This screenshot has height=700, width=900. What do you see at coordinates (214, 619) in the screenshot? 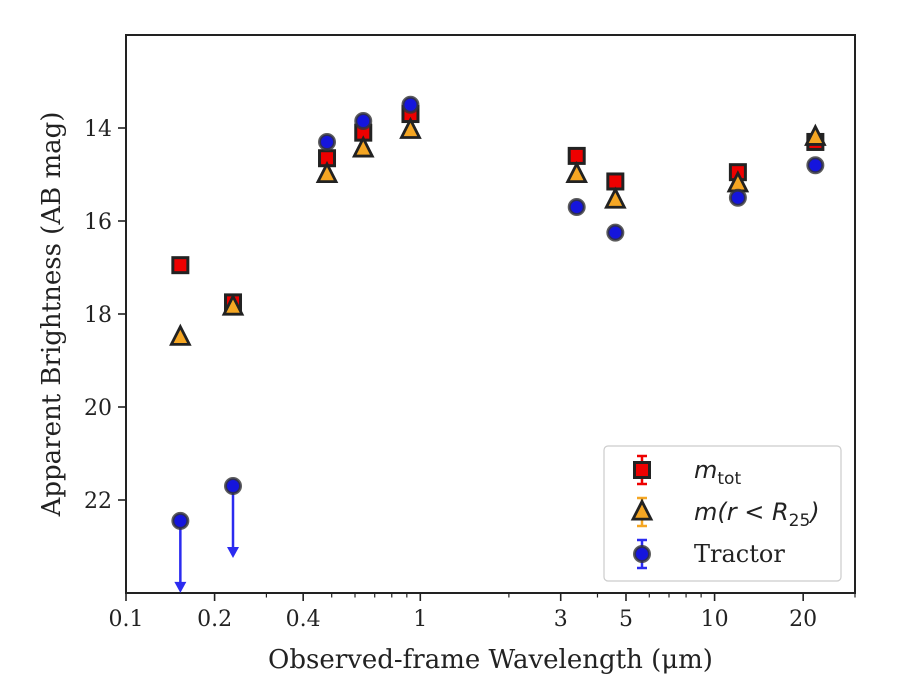
I see `x-tick-label: 0.2` at bounding box center [214, 619].